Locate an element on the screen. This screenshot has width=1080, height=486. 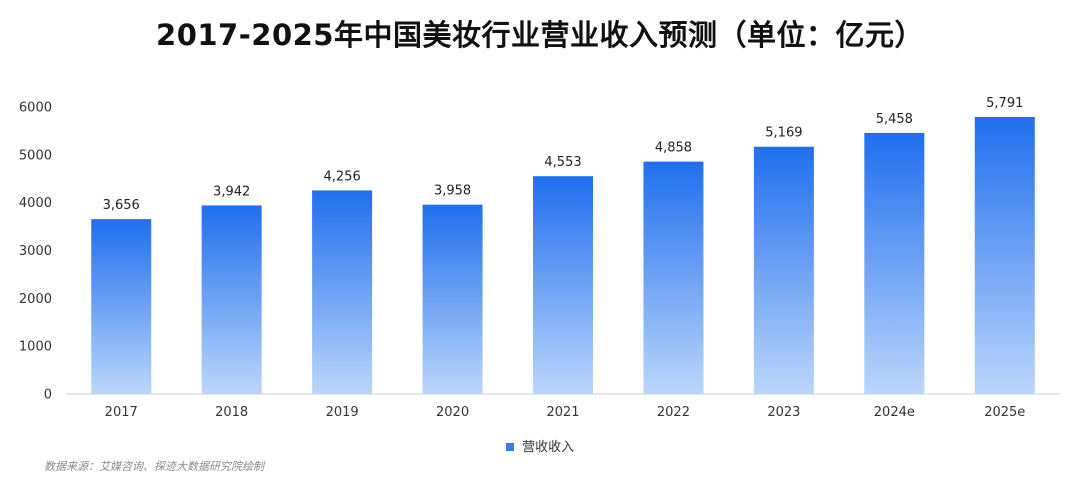
bar-2021 is located at coordinates (563, 285).